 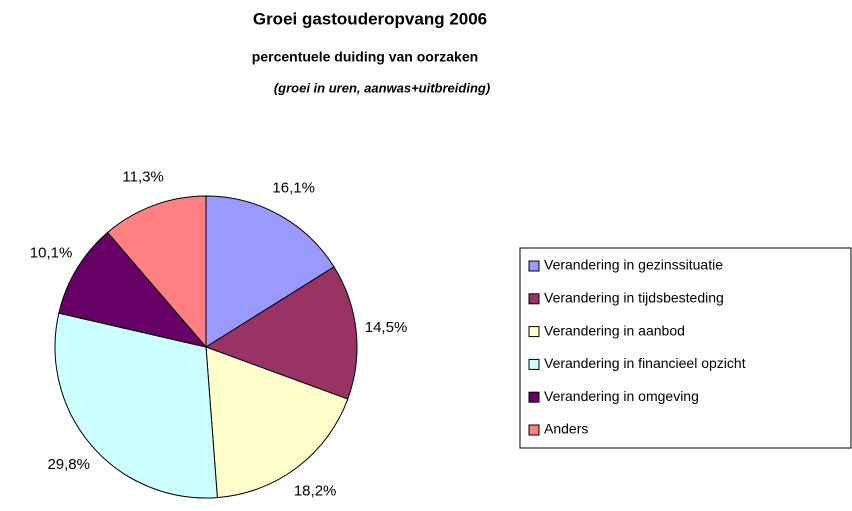 What do you see at coordinates (68, 464) in the screenshot?
I see `data-label: 29,8%` at bounding box center [68, 464].